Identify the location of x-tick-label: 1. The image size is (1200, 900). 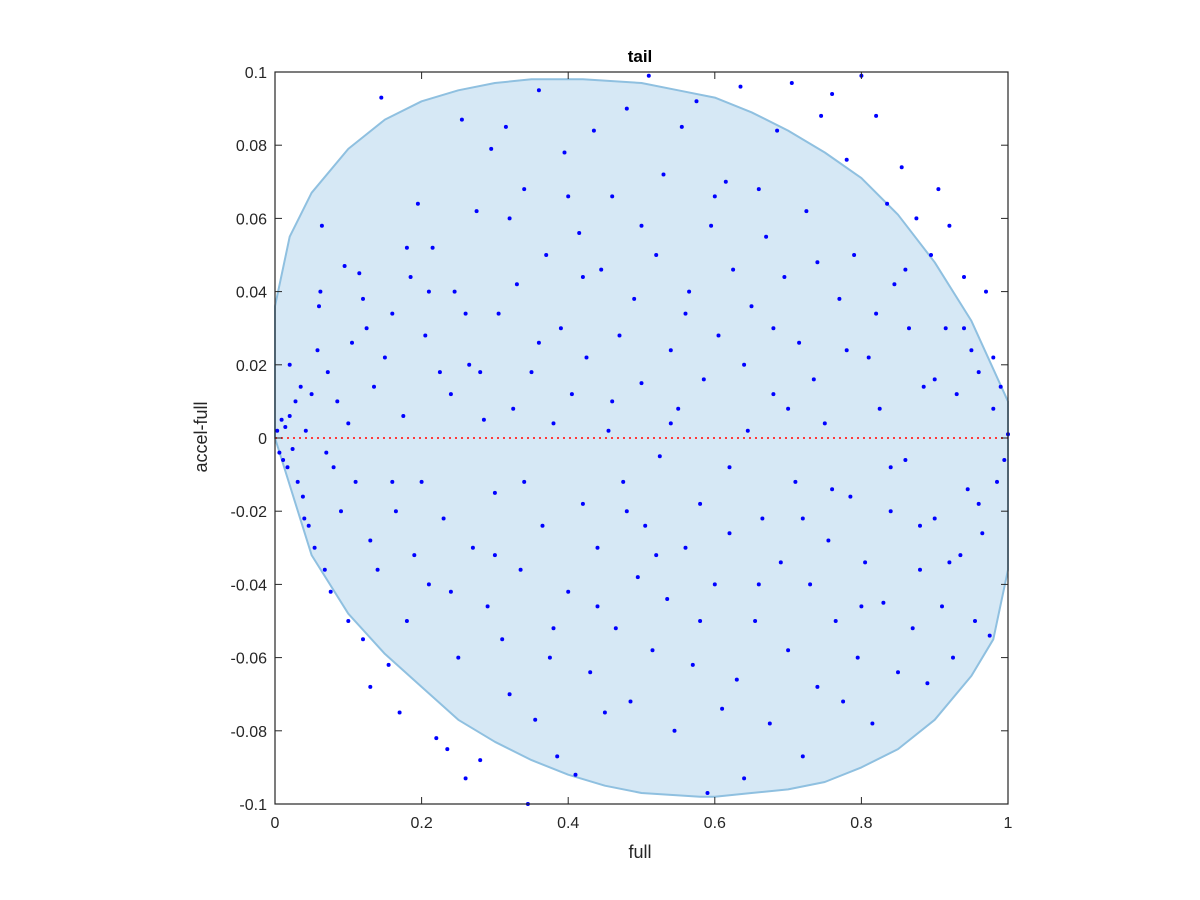
(1008, 823).